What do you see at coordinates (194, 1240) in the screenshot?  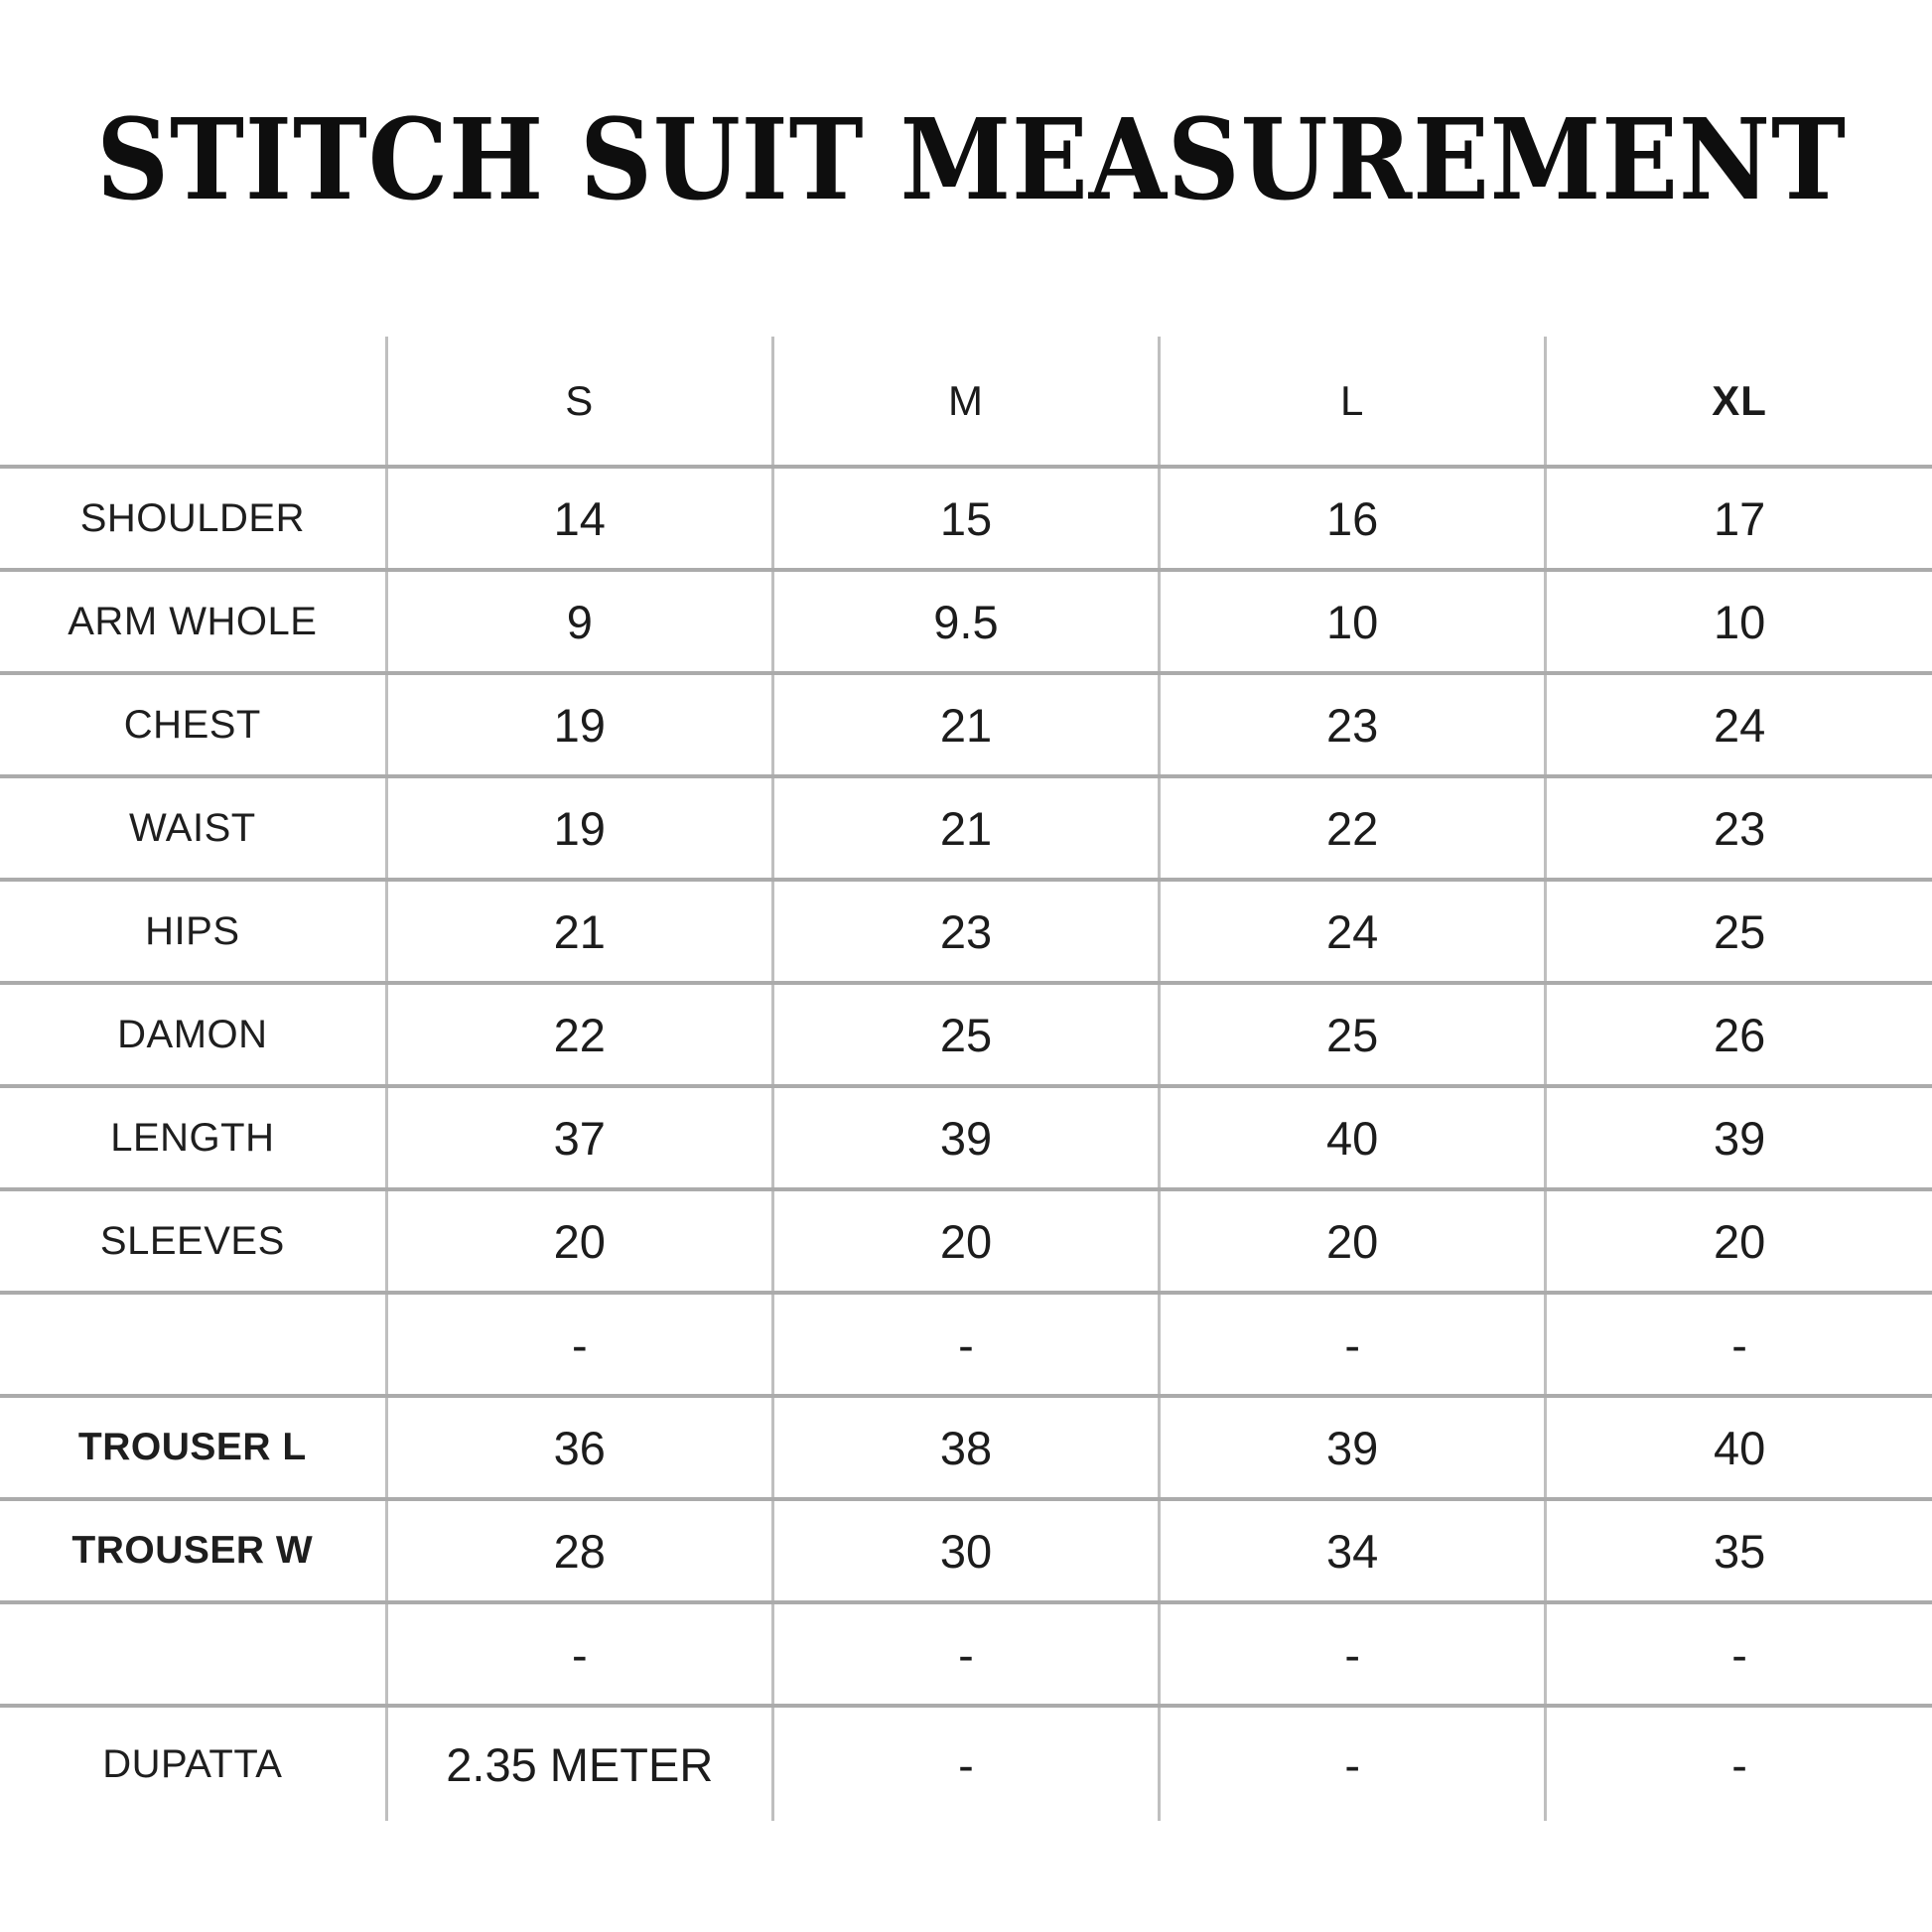 I see `row-label: SLEEVES` at bounding box center [194, 1240].